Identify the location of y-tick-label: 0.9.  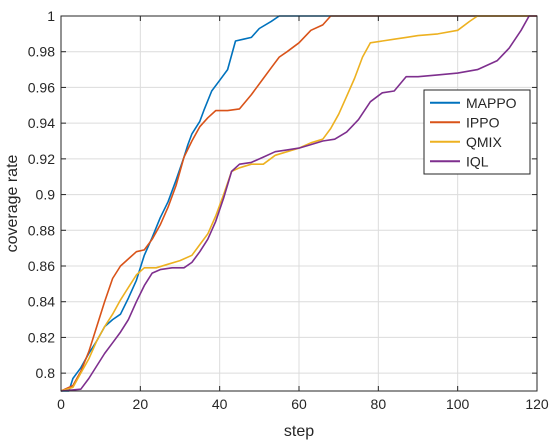
(46, 195).